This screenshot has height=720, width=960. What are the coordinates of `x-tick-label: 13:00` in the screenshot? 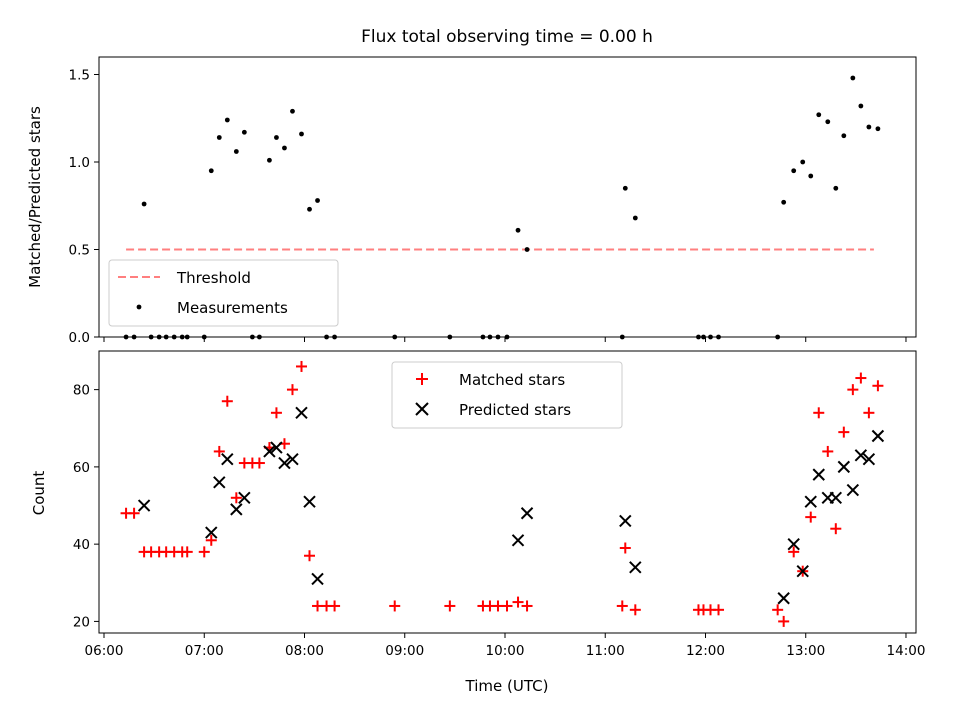 It's located at (805, 651).